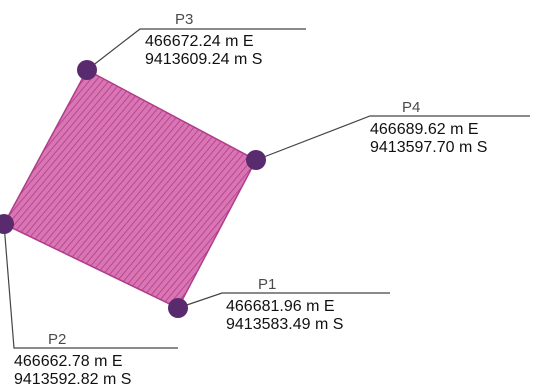 The width and height of the screenshot is (541, 392). Describe the element at coordinates (178, 308) in the screenshot. I see `vertex-marker-p1` at that location.